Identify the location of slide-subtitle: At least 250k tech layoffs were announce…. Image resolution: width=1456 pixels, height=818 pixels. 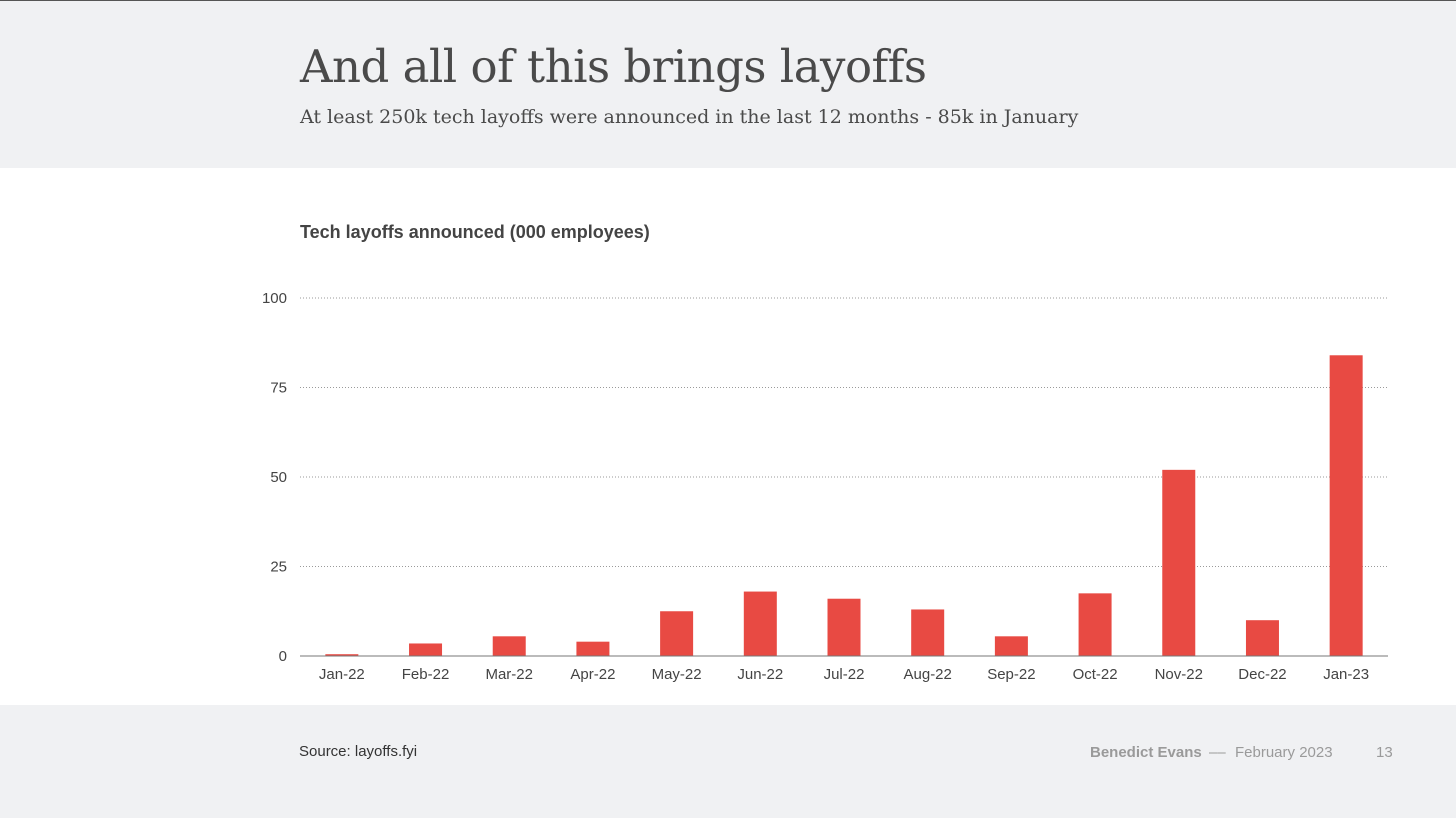
(689, 117).